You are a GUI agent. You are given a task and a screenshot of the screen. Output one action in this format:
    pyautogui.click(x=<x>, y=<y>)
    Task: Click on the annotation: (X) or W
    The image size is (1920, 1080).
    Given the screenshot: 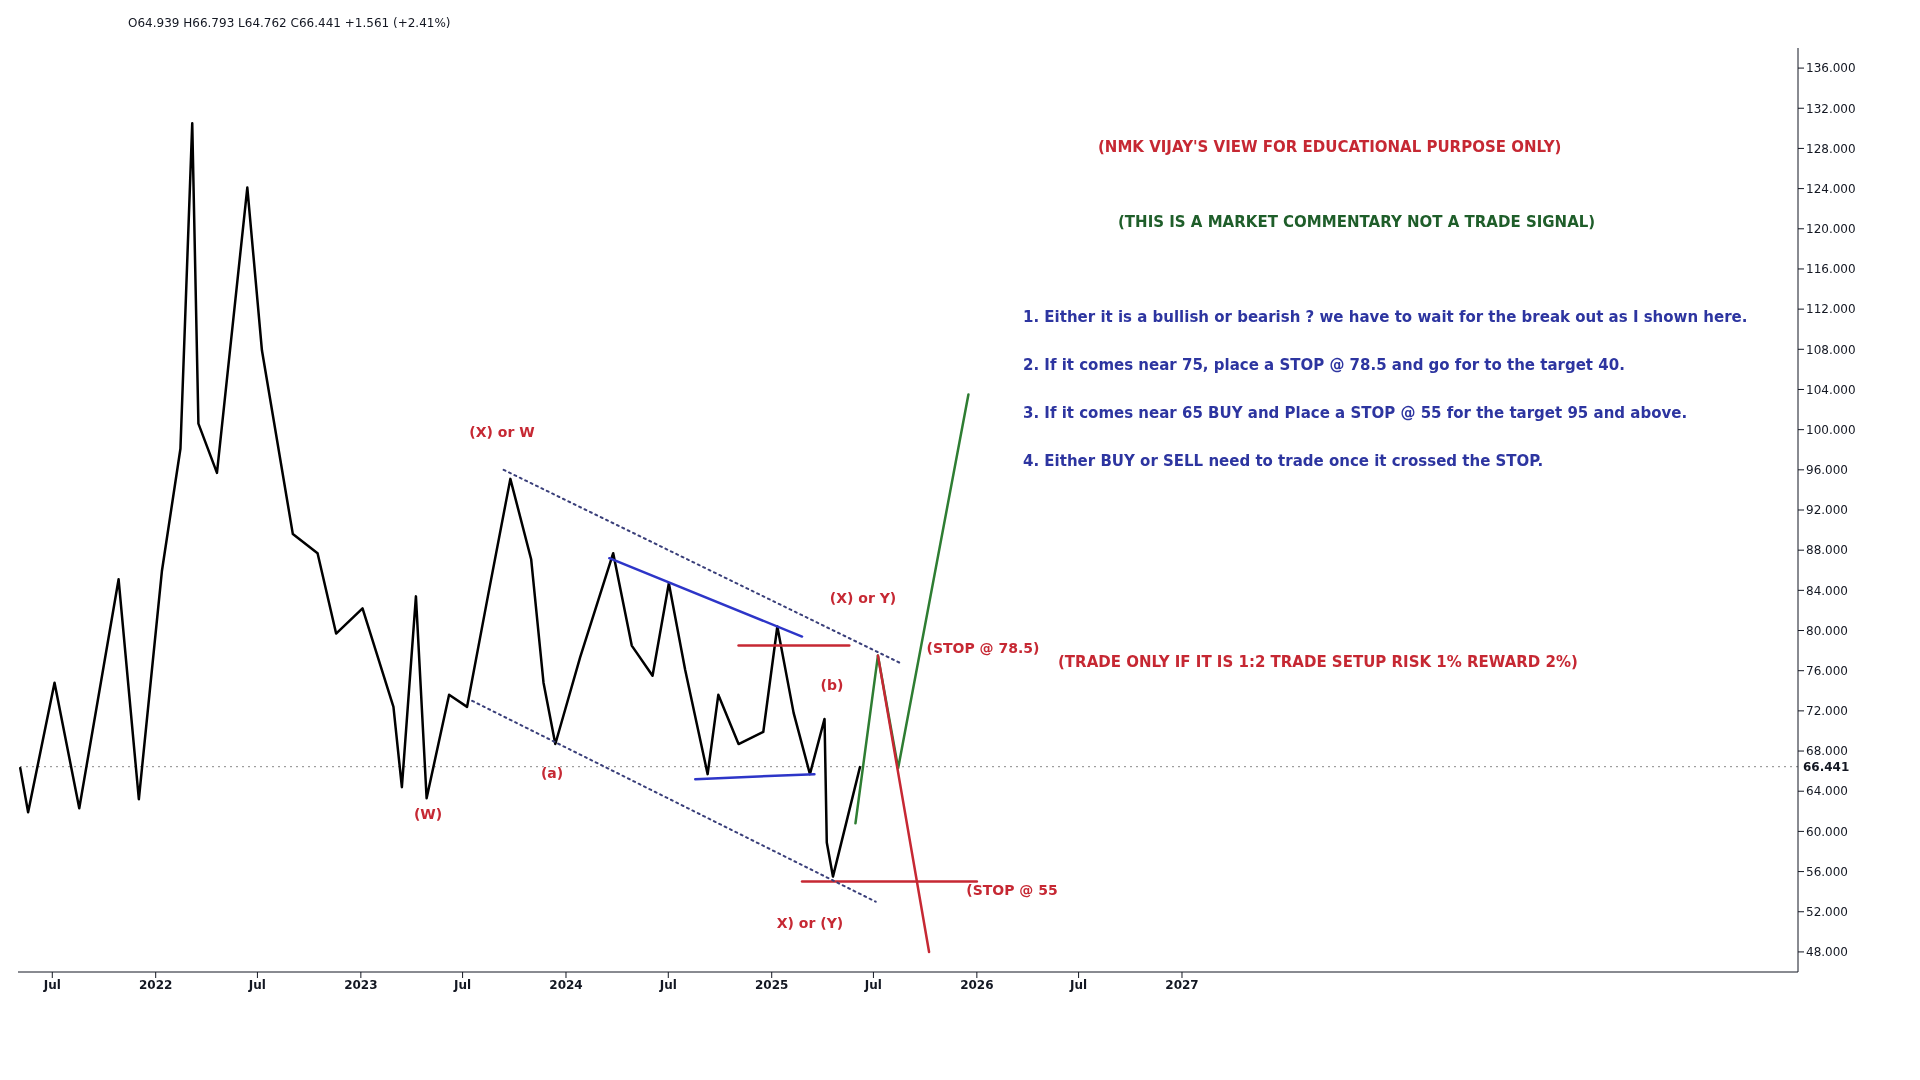 What is the action you would take?
    pyautogui.click(x=502, y=432)
    